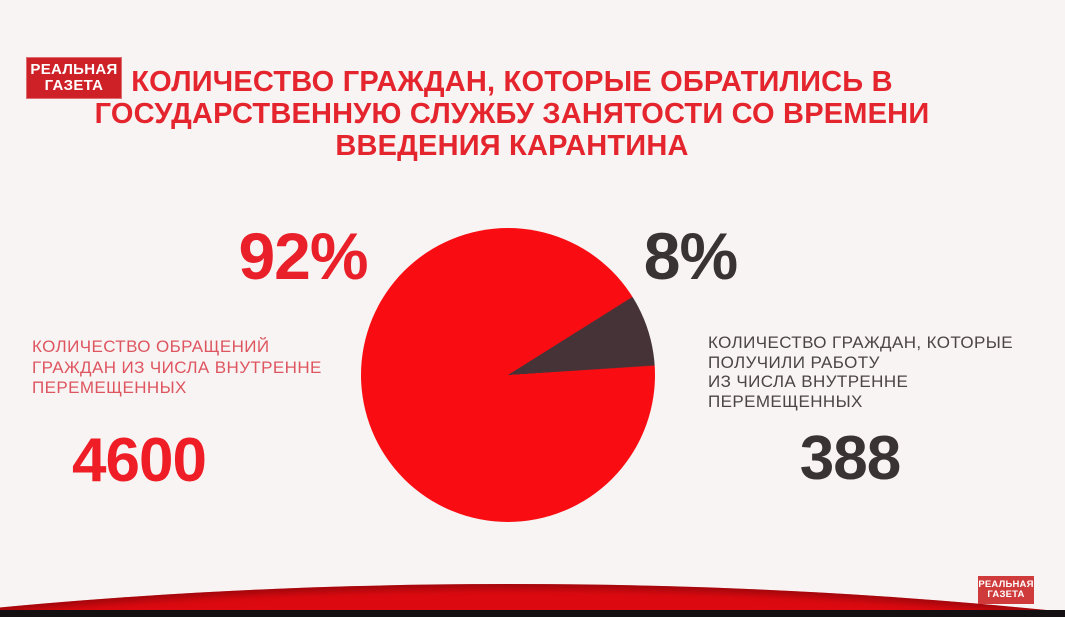  Describe the element at coordinates (532, 613) in the screenshot. I see `letterbox-bar` at that location.